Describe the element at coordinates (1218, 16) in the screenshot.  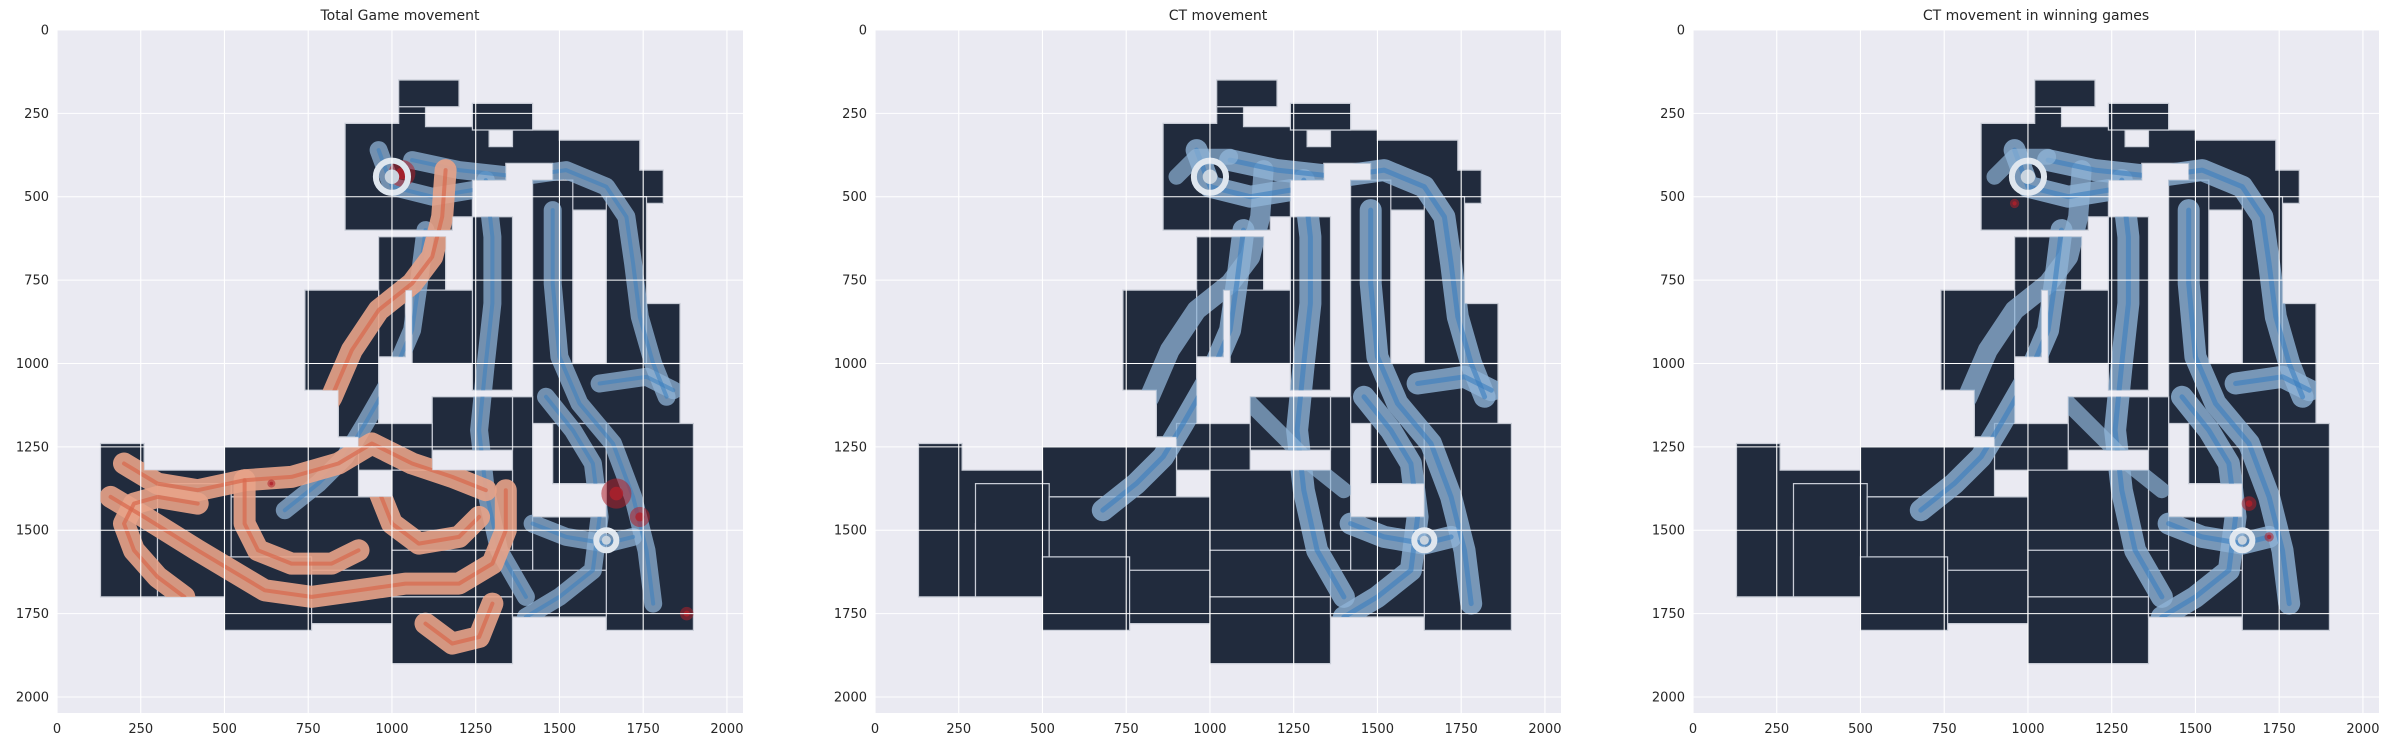
I see `panel-title: CT movement` at that location.